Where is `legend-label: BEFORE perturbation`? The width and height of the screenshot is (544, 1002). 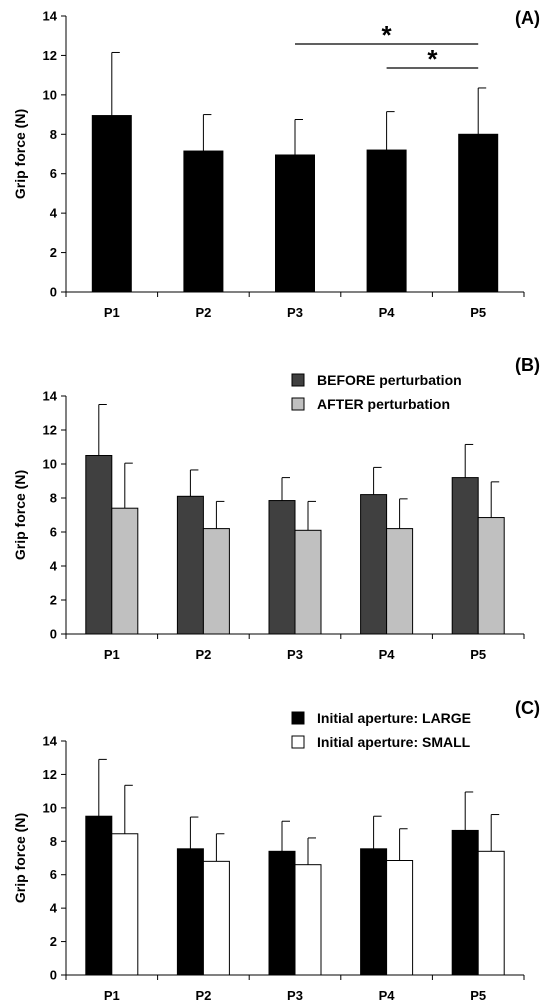 legend-label: BEFORE perturbation is located at coordinates (389, 380).